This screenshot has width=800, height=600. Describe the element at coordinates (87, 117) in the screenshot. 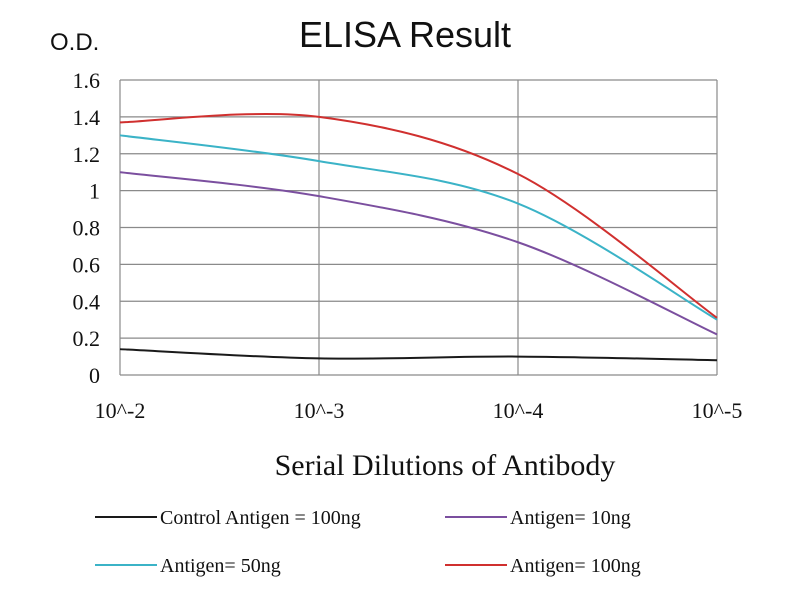

I see `y-tick-label: 1.4` at that location.